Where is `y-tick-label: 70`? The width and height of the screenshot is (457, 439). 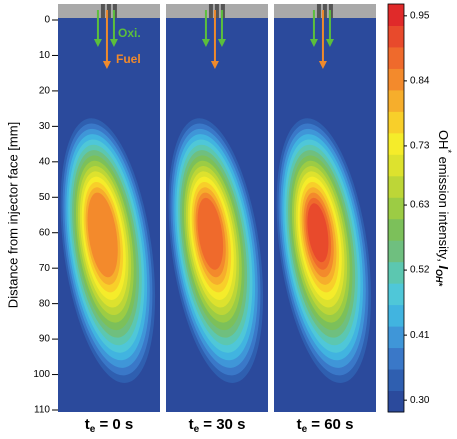 y-tick-label: 70 is located at coordinates (45, 268).